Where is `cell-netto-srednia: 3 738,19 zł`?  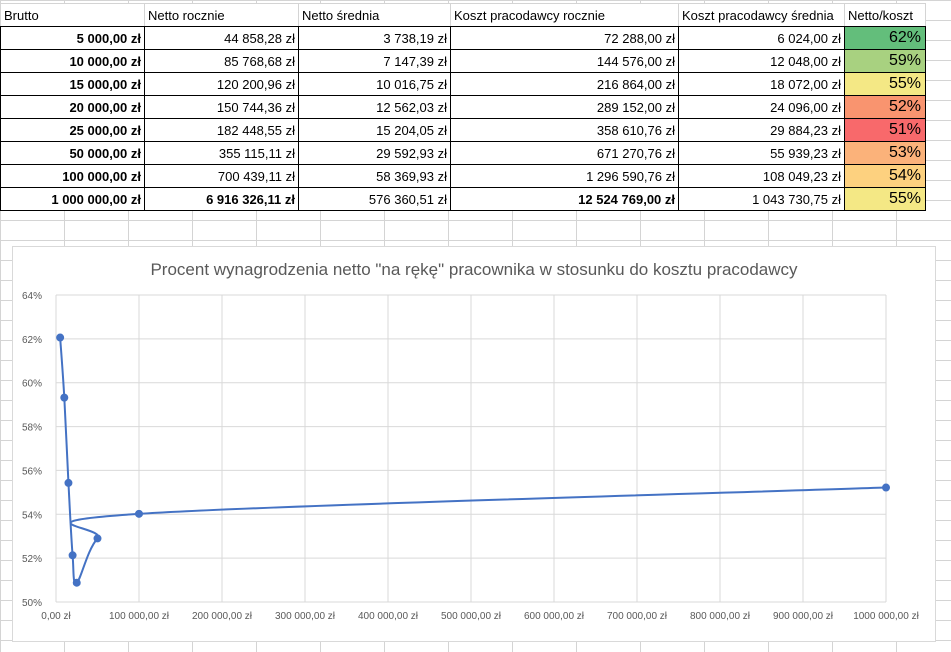
cell-netto-srednia: 3 738,19 zł is located at coordinates (374, 38).